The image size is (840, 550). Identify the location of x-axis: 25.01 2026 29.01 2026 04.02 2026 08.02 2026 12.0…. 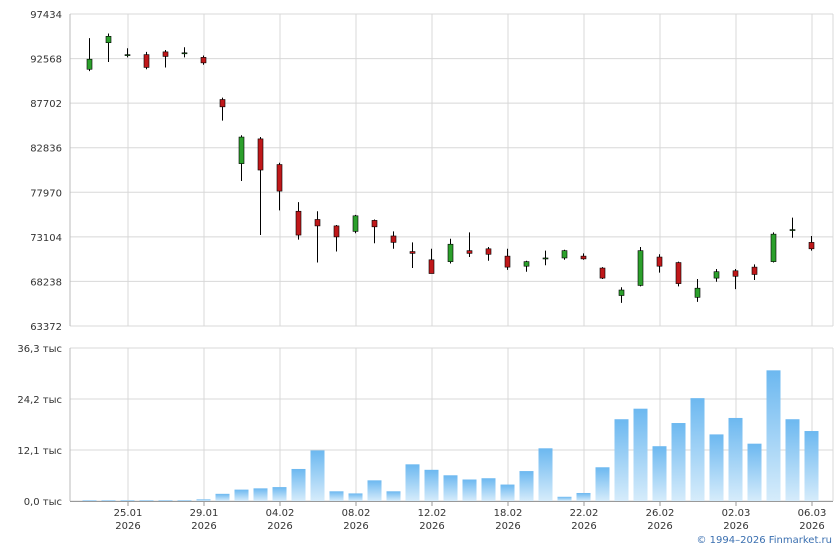
(451, 516).